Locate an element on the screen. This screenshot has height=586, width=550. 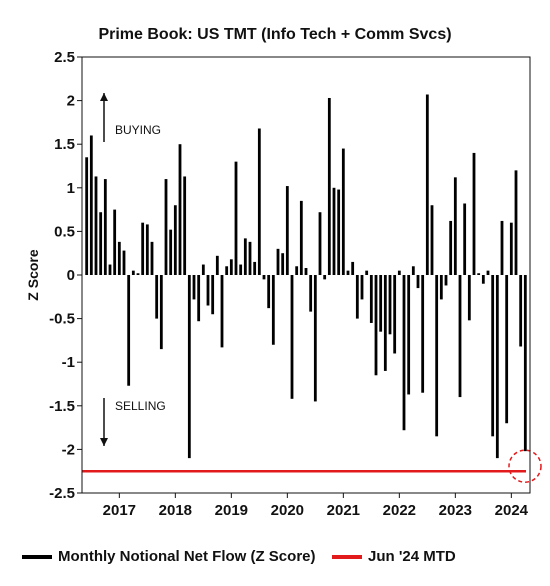
legend-bar-series: Monthly Notional Net Flow (Z Score) is located at coordinates (169, 556).